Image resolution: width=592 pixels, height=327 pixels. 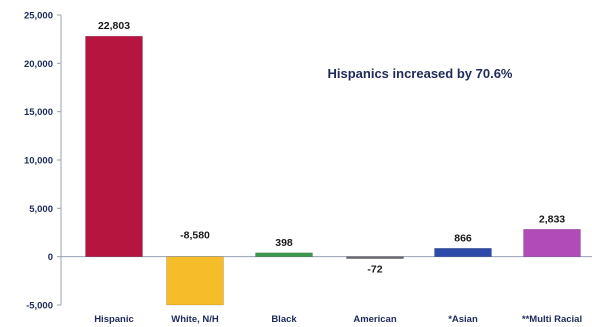 I want to click on data-label: 398, so click(x=284, y=243).